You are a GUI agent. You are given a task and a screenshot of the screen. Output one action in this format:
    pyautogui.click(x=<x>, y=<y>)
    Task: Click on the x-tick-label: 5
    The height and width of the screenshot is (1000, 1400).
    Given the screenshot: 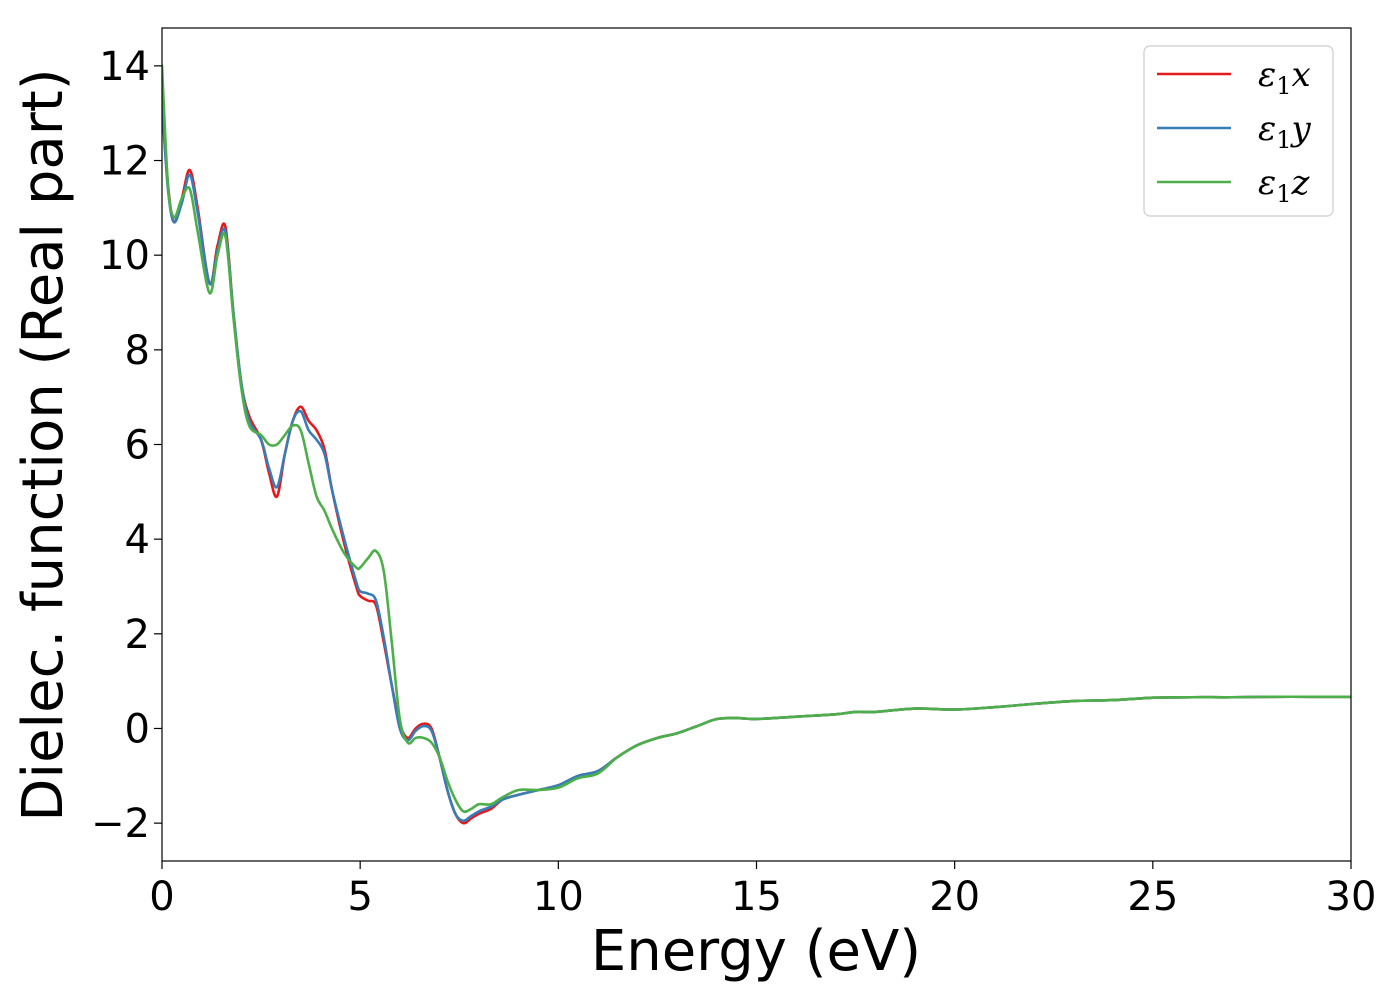 What is the action you would take?
    pyautogui.click(x=359, y=897)
    